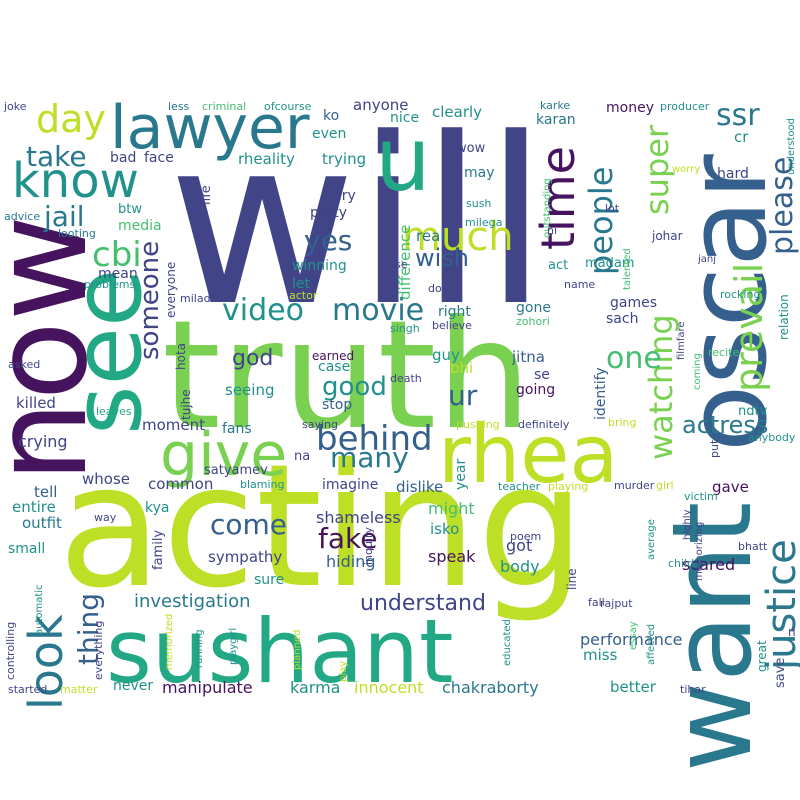 This screenshot has width=800, height=800. What do you see at coordinates (358, 517) in the screenshot?
I see `word-shameless: shameless` at bounding box center [358, 517].